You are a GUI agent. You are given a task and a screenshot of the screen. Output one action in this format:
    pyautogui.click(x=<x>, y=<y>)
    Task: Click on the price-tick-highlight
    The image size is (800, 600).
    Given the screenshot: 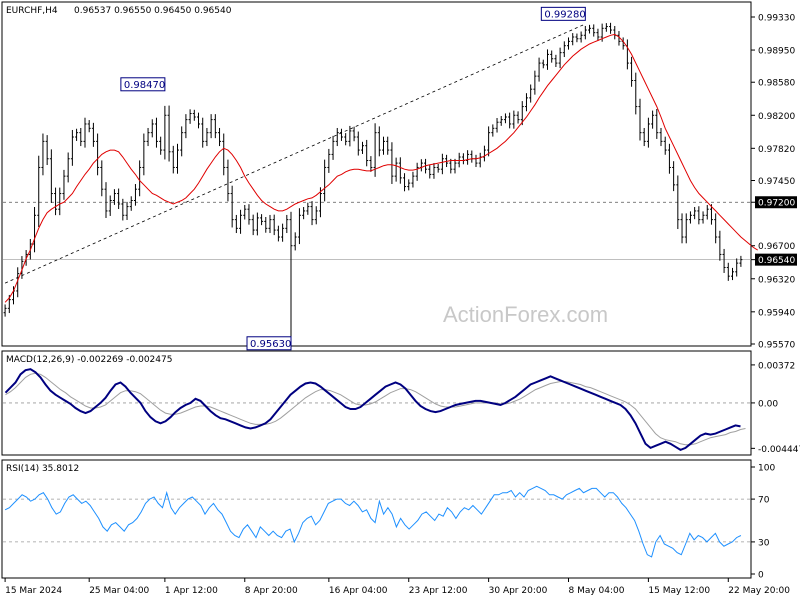 What is the action you would take?
    pyautogui.click(x=776, y=259)
    